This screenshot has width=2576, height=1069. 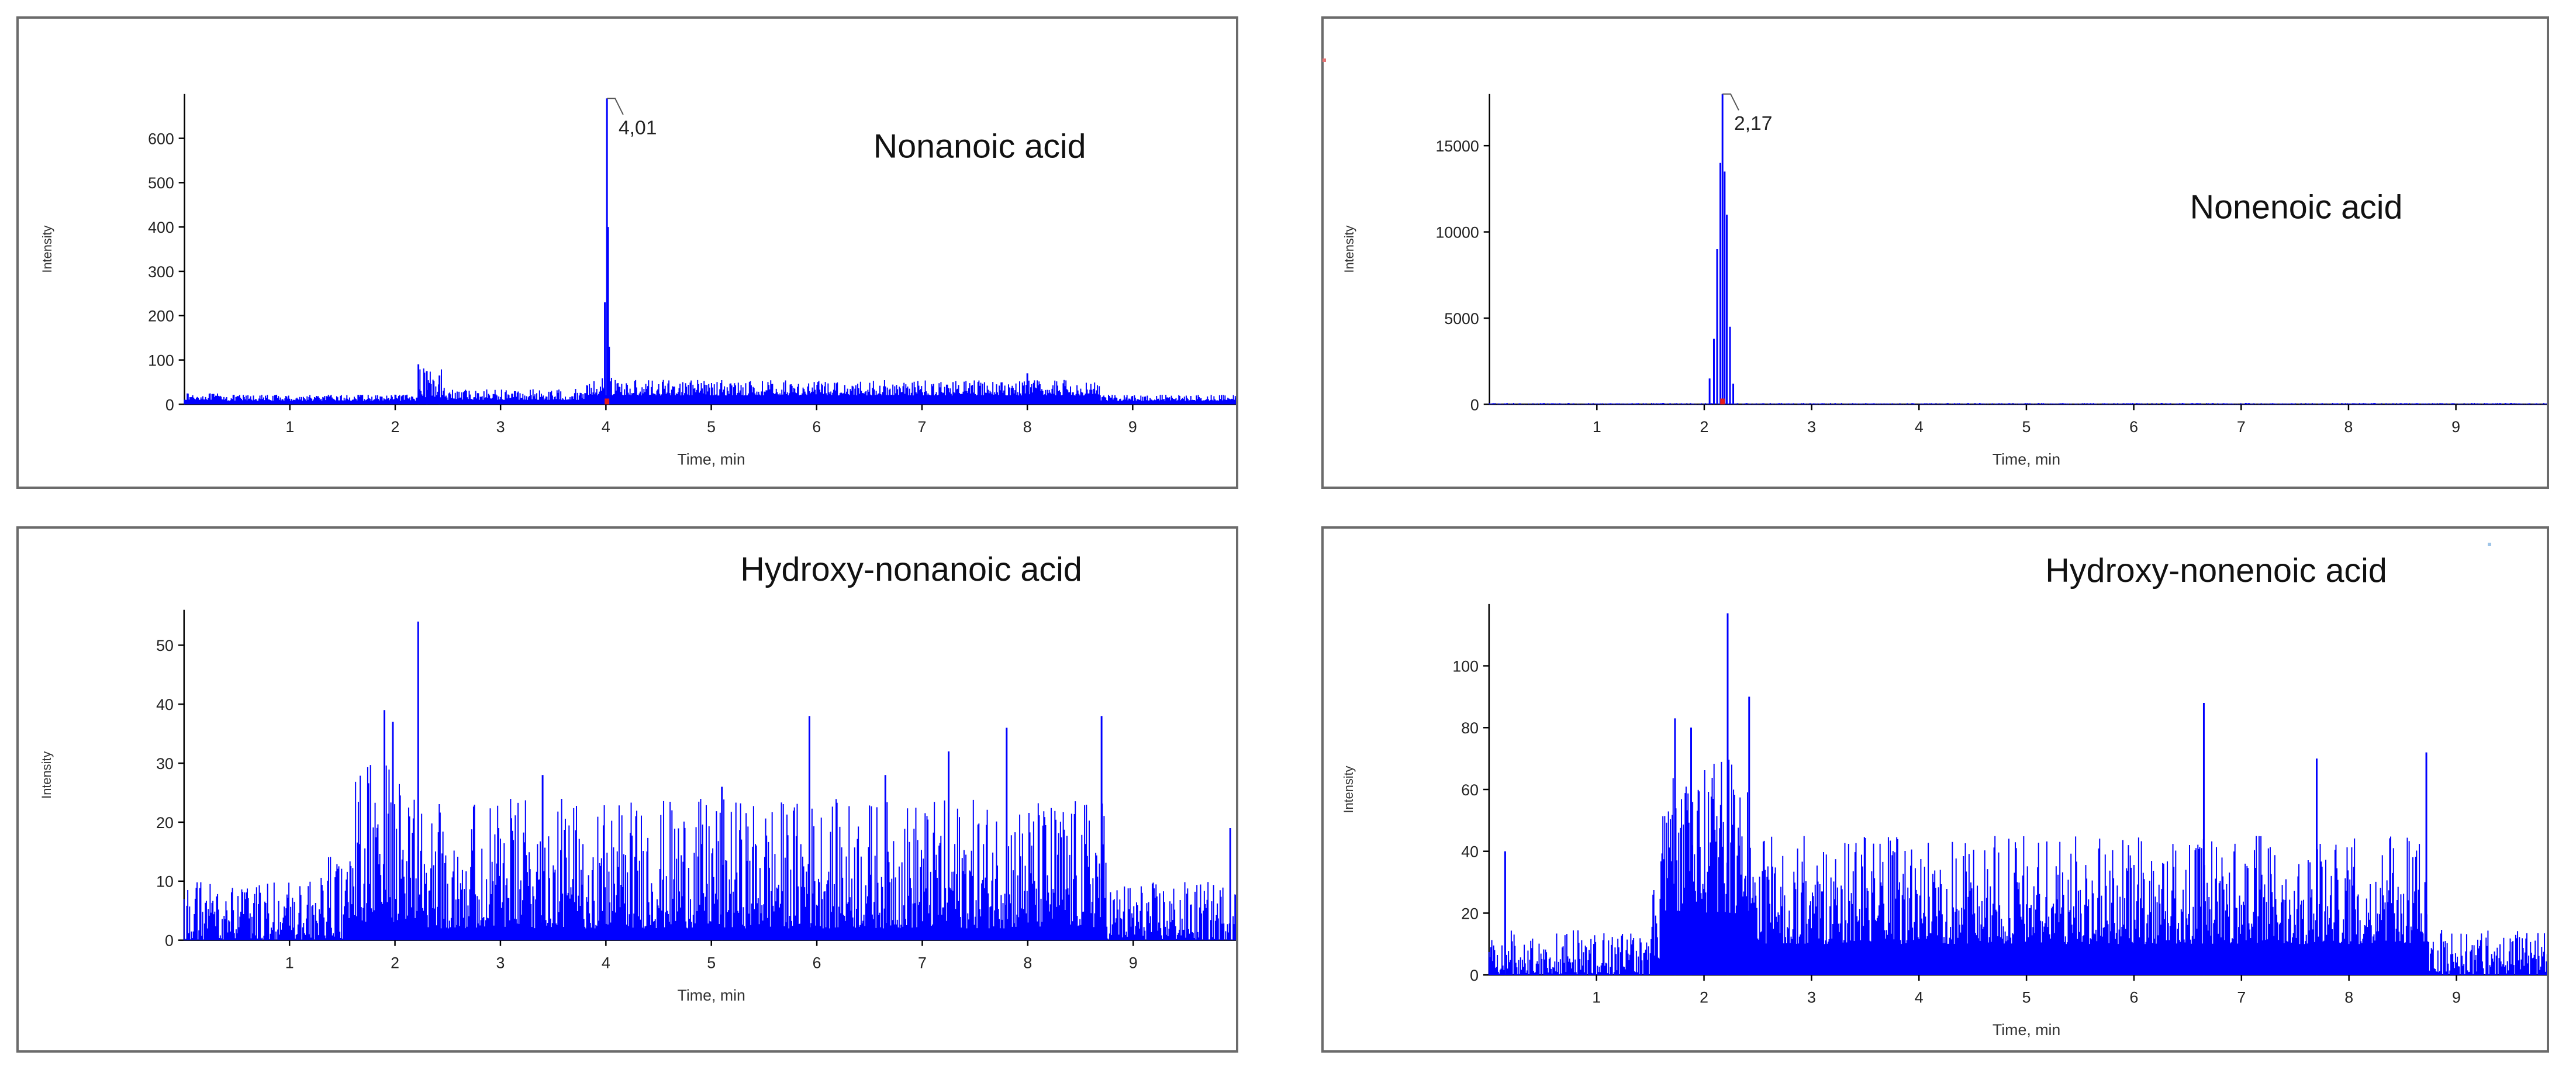 What do you see at coordinates (161, 227) in the screenshot?
I see `y-tick-label: 400` at bounding box center [161, 227].